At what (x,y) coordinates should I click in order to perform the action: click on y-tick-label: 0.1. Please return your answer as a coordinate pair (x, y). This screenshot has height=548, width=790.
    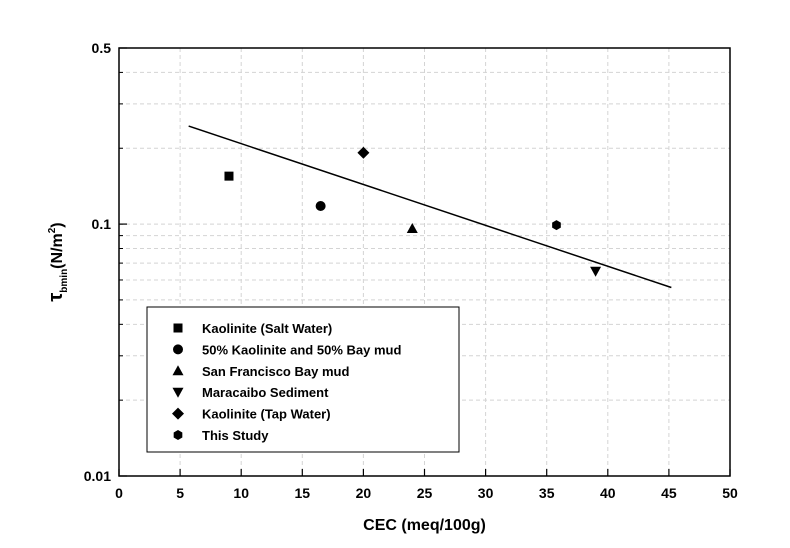
    Looking at the image, I should click on (102, 224).